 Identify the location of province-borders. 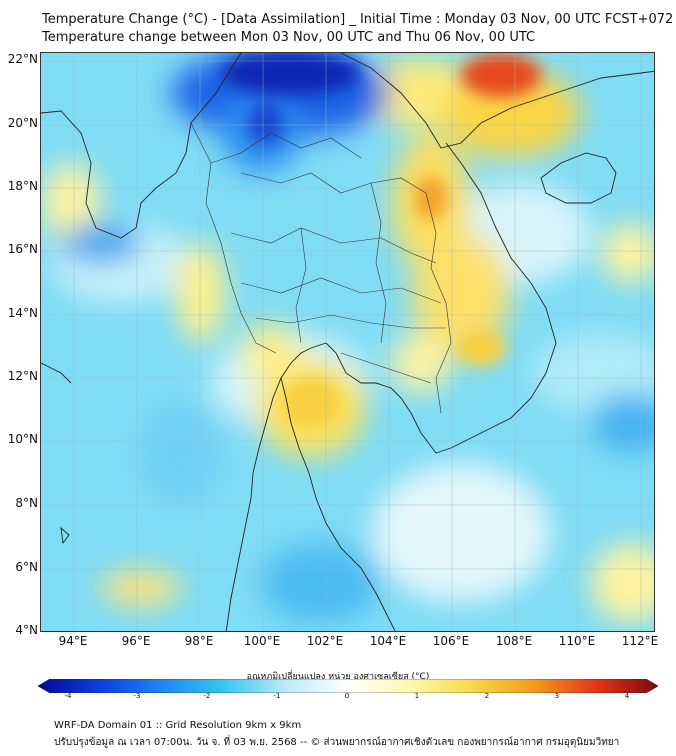
(321, 268).